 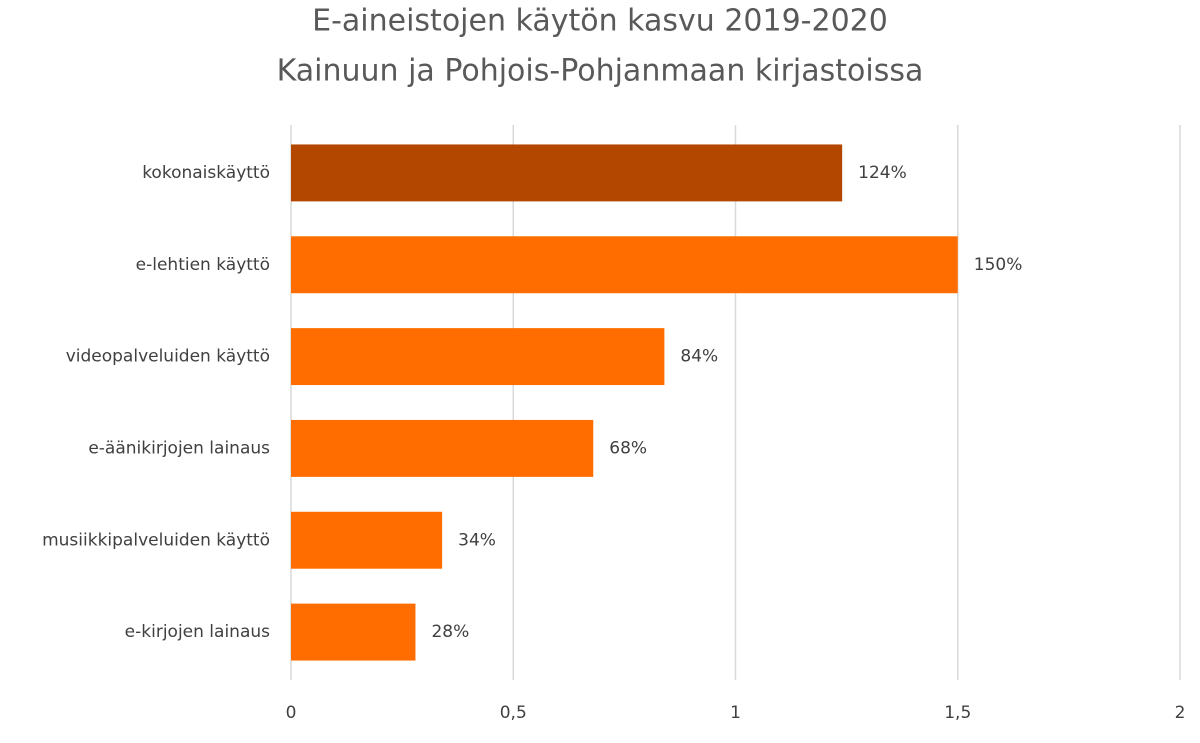 I want to click on x-tick-label: 0, so click(x=291, y=713).